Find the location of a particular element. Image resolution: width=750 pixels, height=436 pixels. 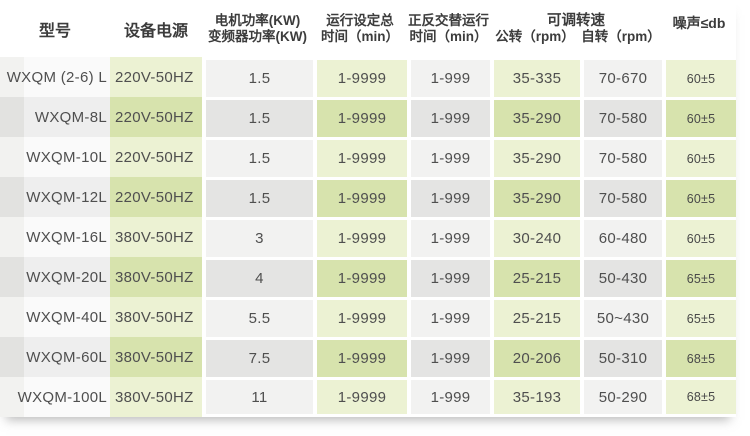

cell-model: WXQM-40L is located at coordinates (55, 317).